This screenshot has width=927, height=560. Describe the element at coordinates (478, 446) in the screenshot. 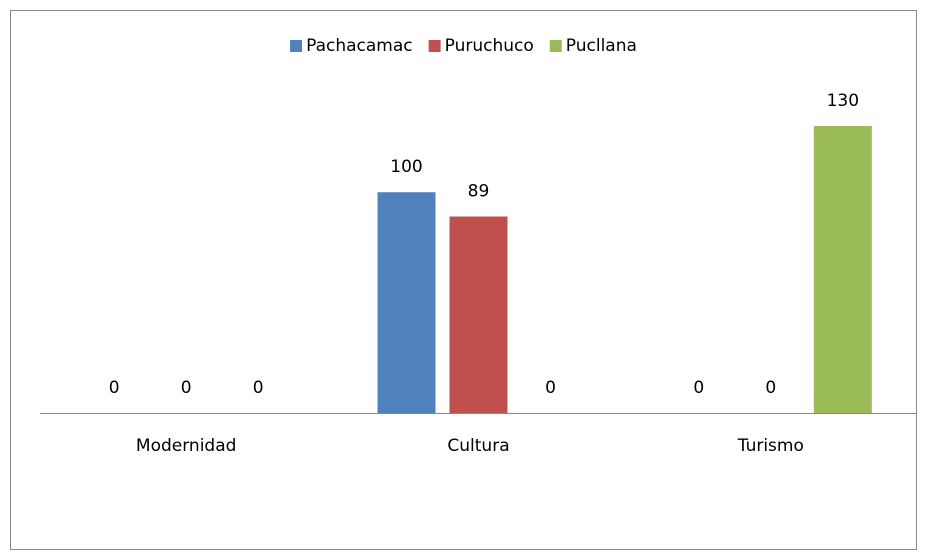

I see `x-tick-label: Cultura` at that location.